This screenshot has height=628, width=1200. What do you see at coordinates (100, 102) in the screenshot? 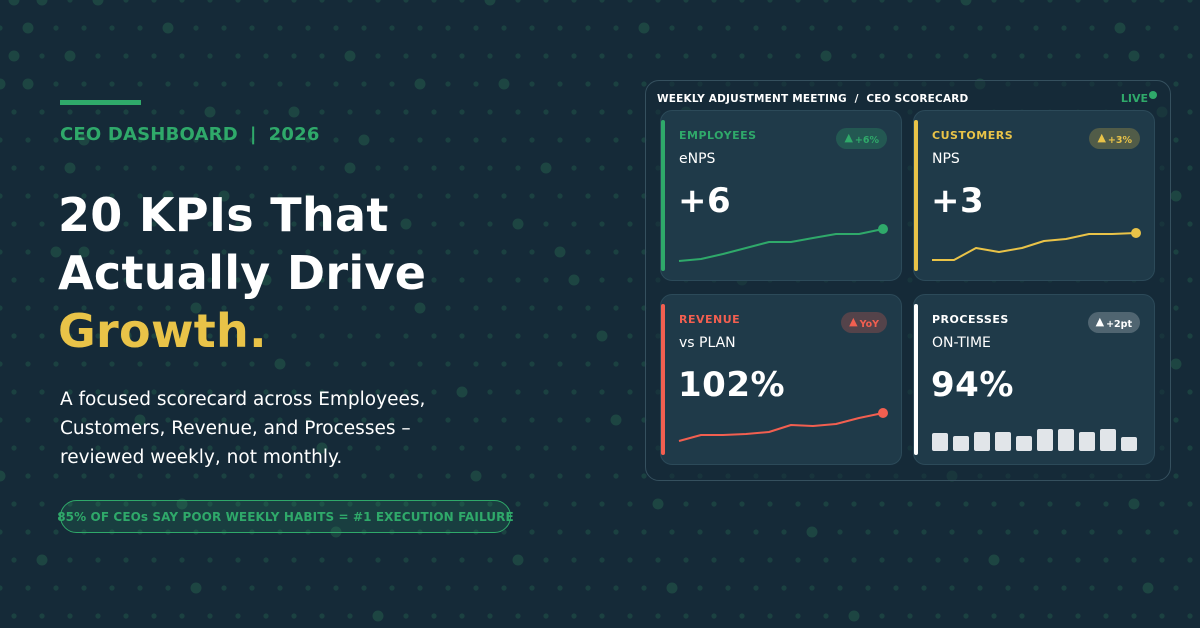
I see `accent-bar` at bounding box center [100, 102].